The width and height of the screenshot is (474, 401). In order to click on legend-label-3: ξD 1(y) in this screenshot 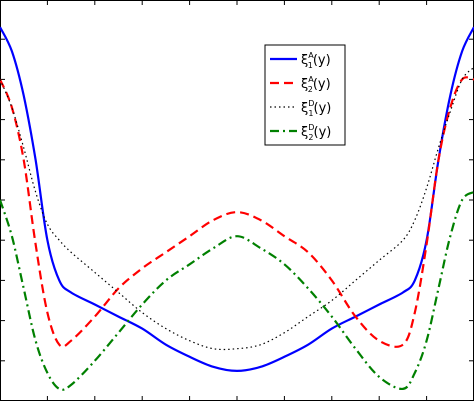, I will do `click(316, 108)`.